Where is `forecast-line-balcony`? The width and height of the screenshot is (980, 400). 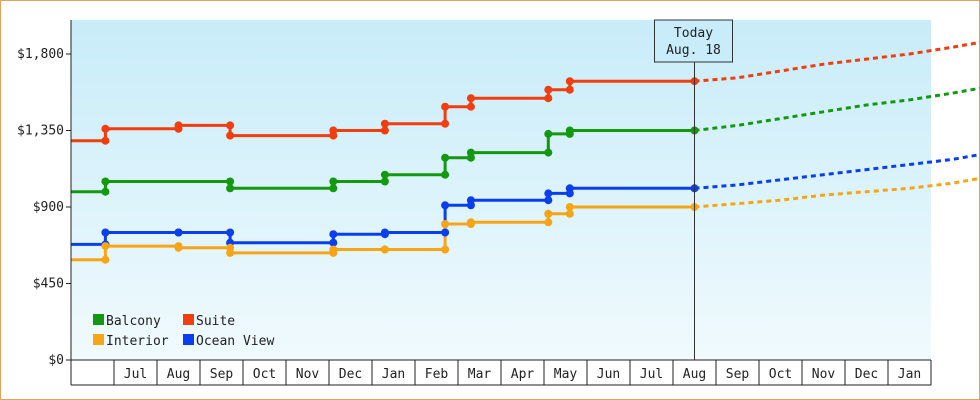 forecast-line-balcony is located at coordinates (837, 109).